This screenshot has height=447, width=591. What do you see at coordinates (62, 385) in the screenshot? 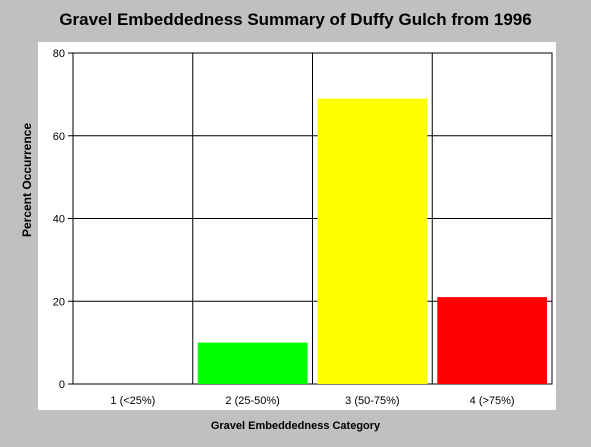
I see `y-tick-label-0: 0` at bounding box center [62, 385].